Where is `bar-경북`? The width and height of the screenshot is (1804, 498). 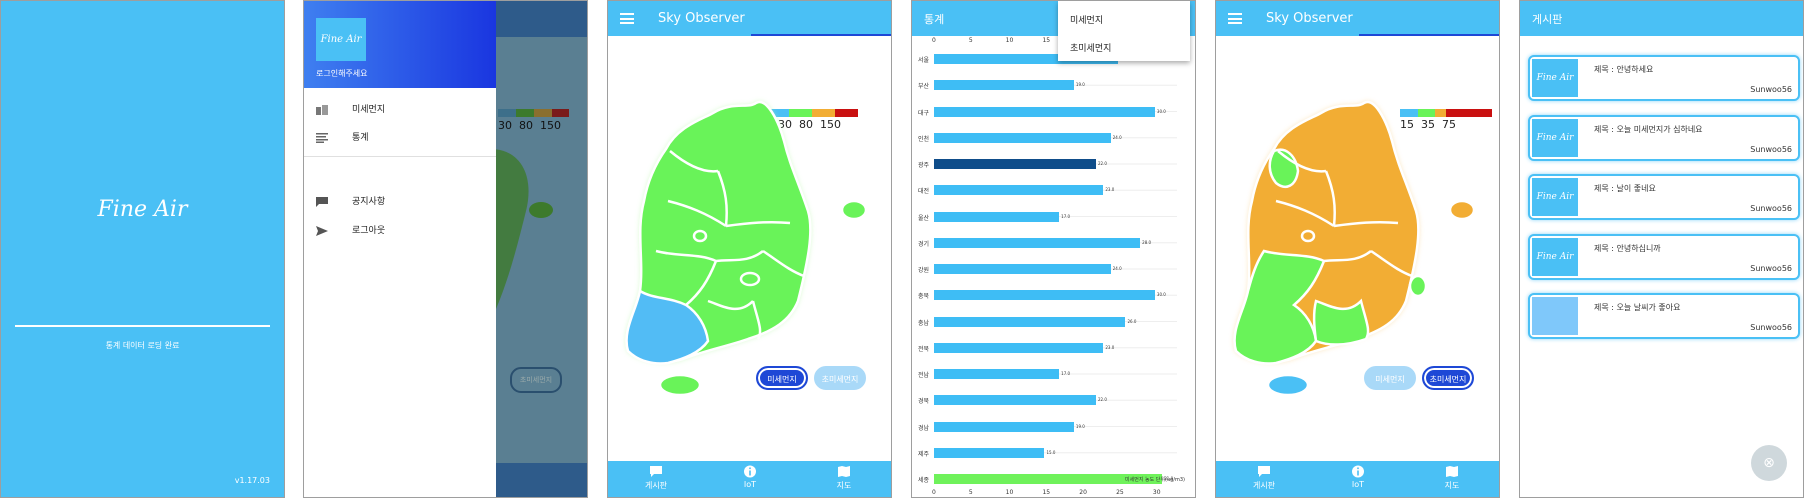
bar-경북 is located at coordinates (1015, 400).